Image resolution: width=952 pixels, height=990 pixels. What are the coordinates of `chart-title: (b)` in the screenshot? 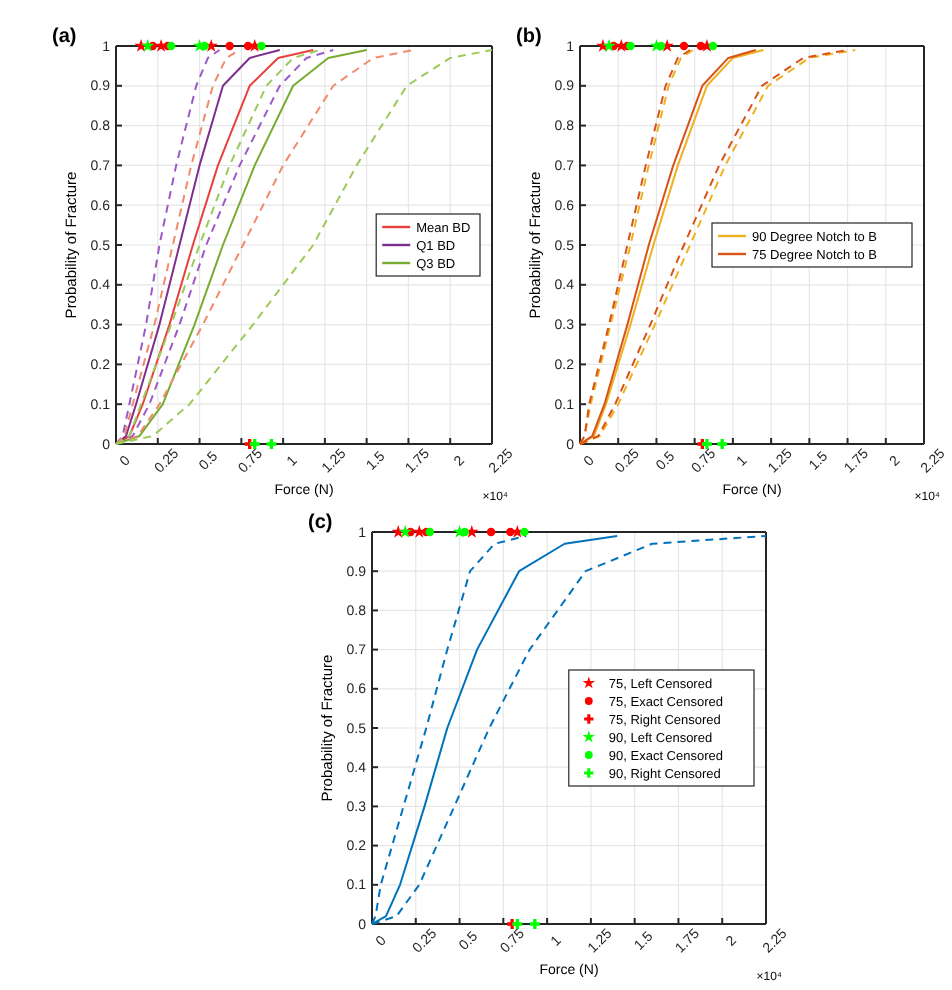 It's located at (529, 37).